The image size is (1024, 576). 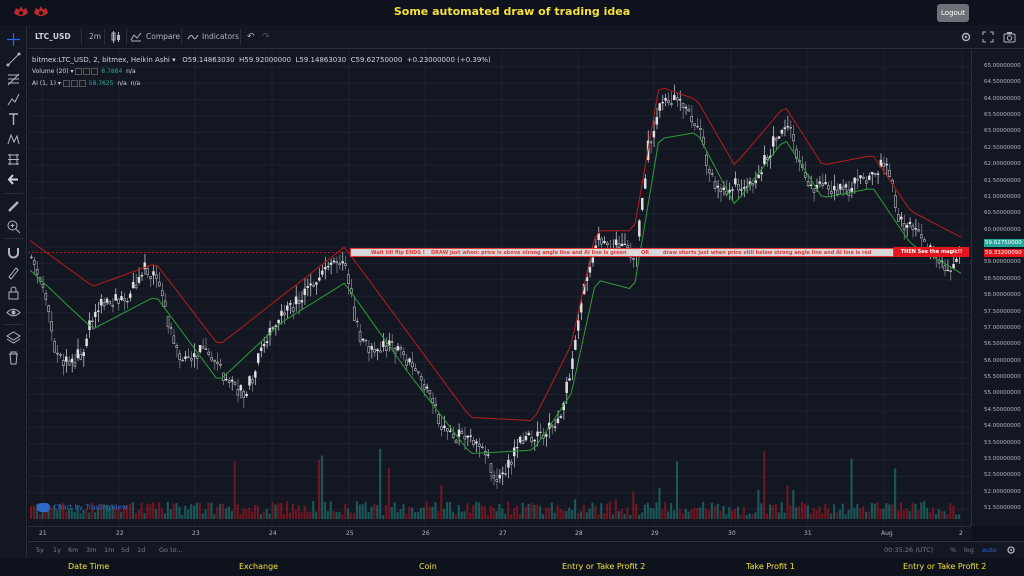 What do you see at coordinates (13, 206) in the screenshot?
I see `ruler-icon` at bounding box center [13, 206].